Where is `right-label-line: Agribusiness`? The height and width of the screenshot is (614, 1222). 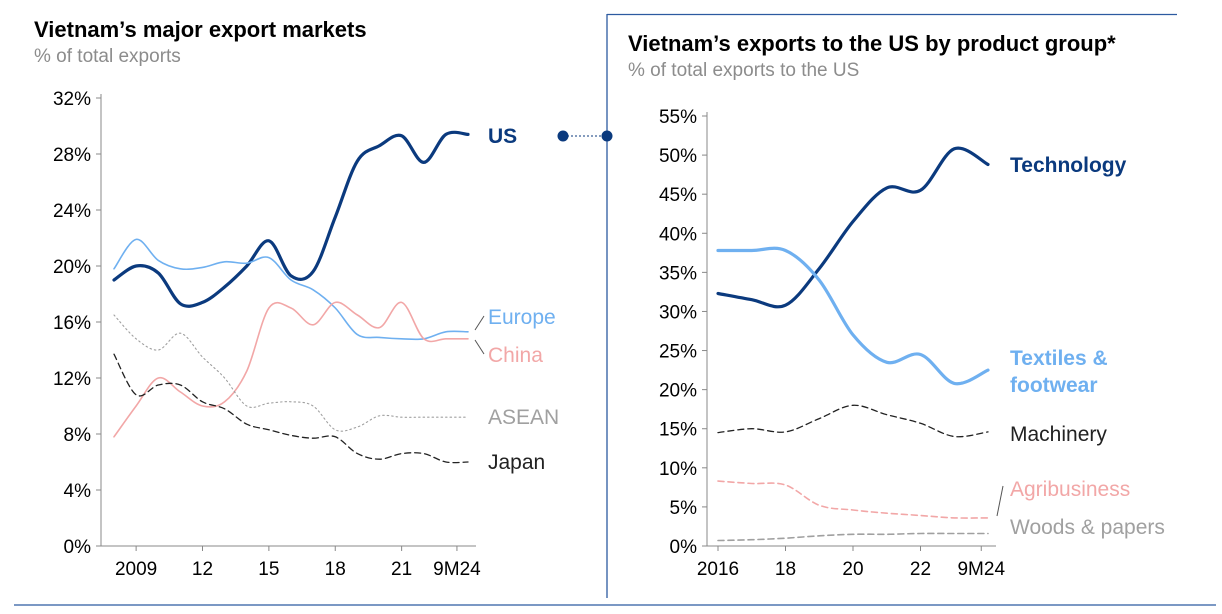 right-label-line: Agribusiness is located at coordinates (1070, 489).